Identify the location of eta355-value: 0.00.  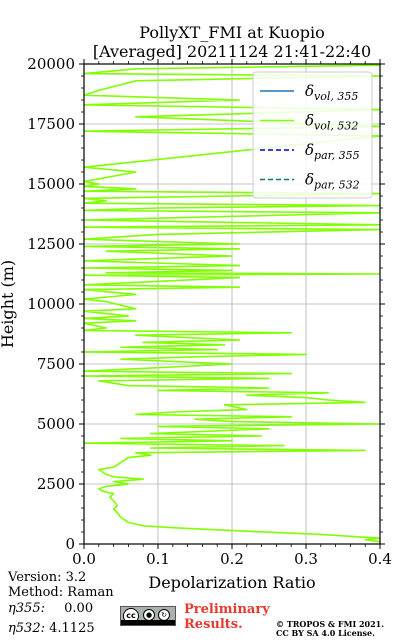
(79, 608).